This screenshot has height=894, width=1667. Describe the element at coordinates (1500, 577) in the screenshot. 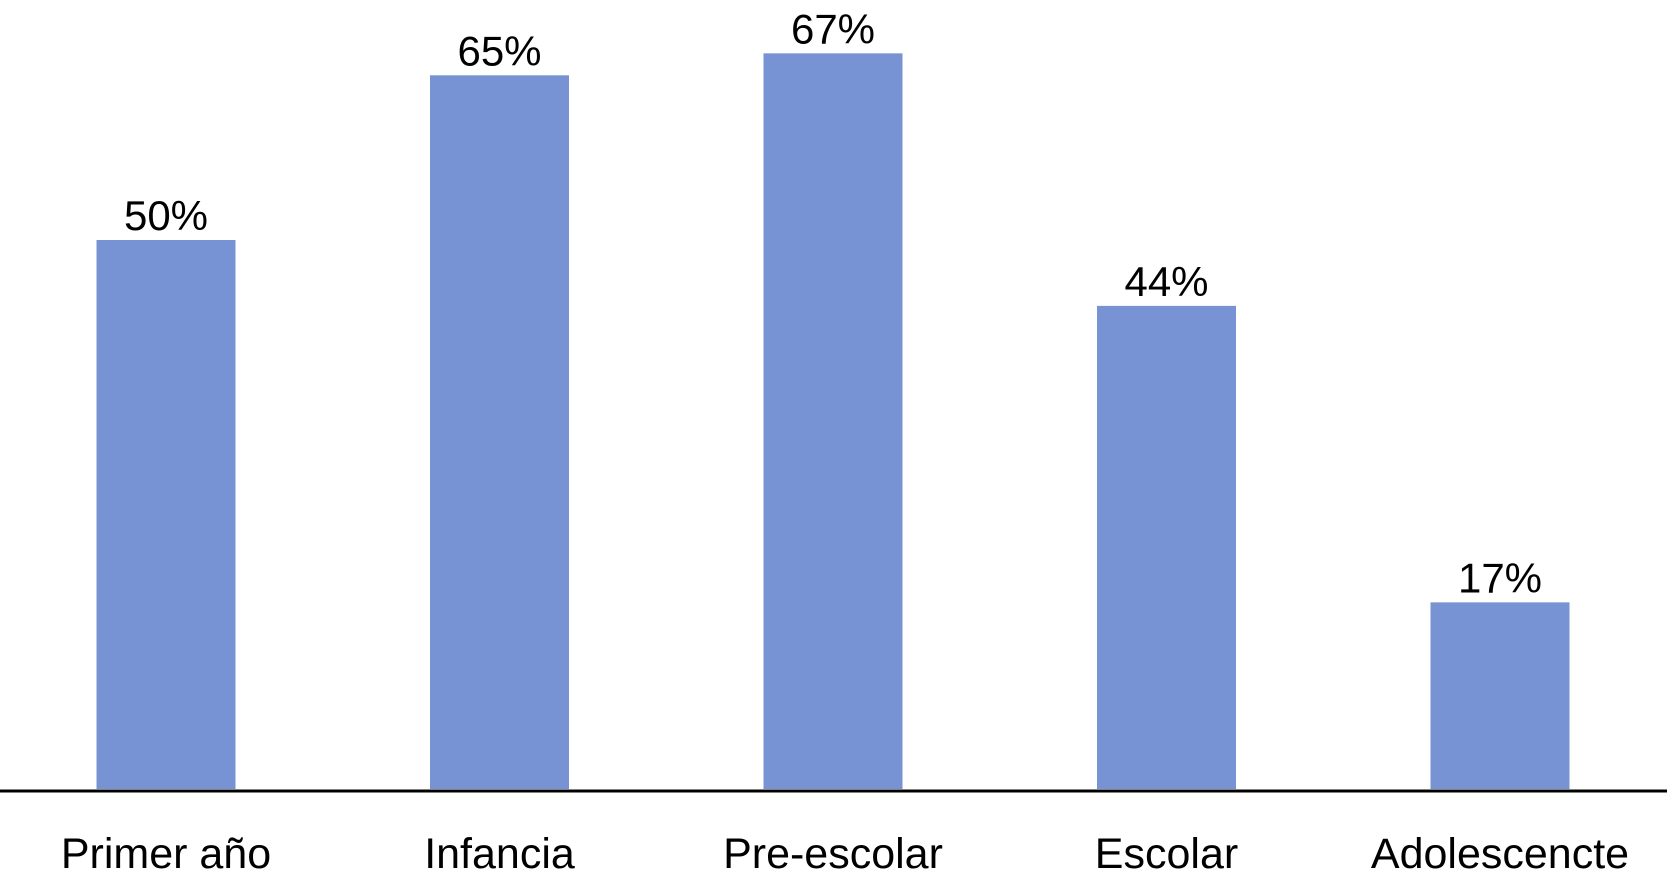

I see `value-label: 17%` at that location.